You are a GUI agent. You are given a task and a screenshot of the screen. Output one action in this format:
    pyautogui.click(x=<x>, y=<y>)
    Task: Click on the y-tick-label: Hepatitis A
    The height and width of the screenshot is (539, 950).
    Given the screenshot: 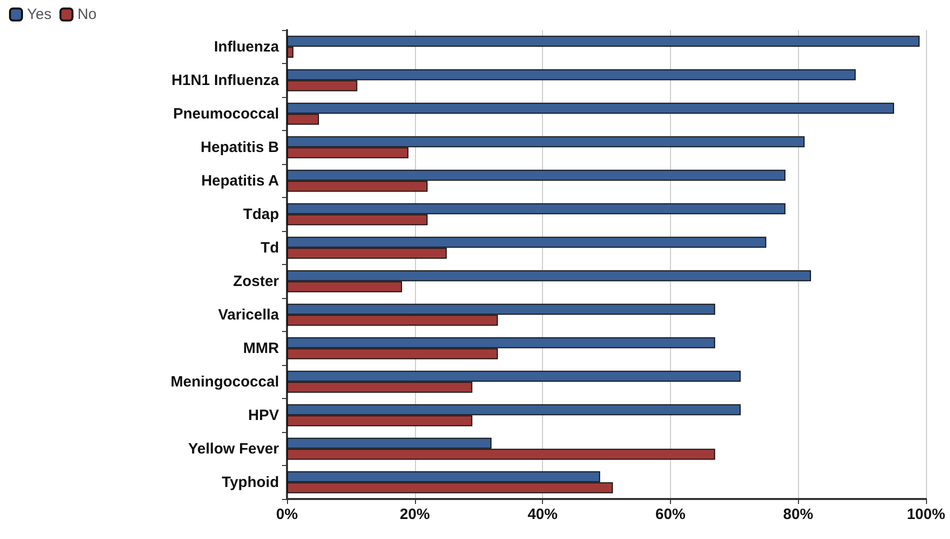 What is the action you would take?
    pyautogui.click(x=240, y=181)
    